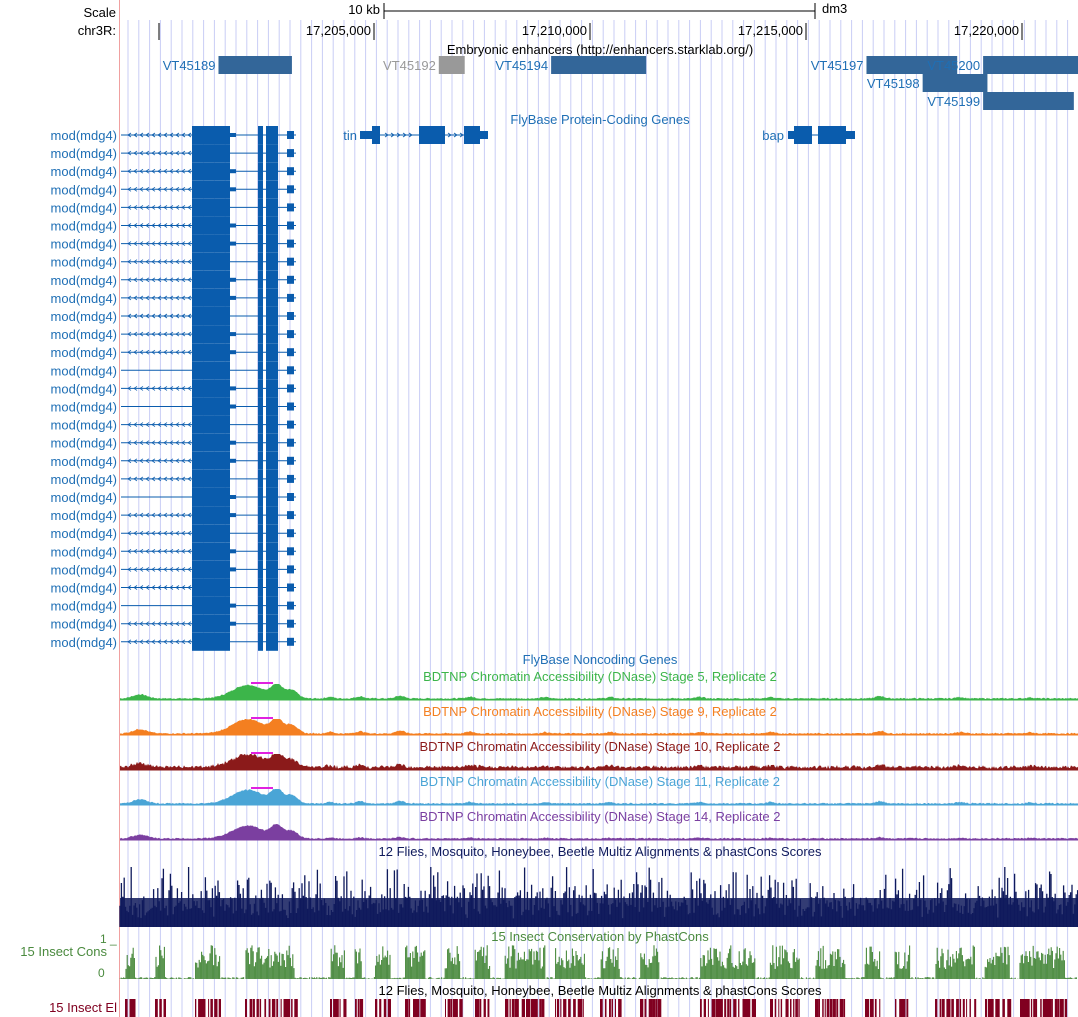 This screenshot has width=1078, height=1017. Describe the element at coordinates (808, 135) in the screenshot. I see `bap-gene: bap` at that location.